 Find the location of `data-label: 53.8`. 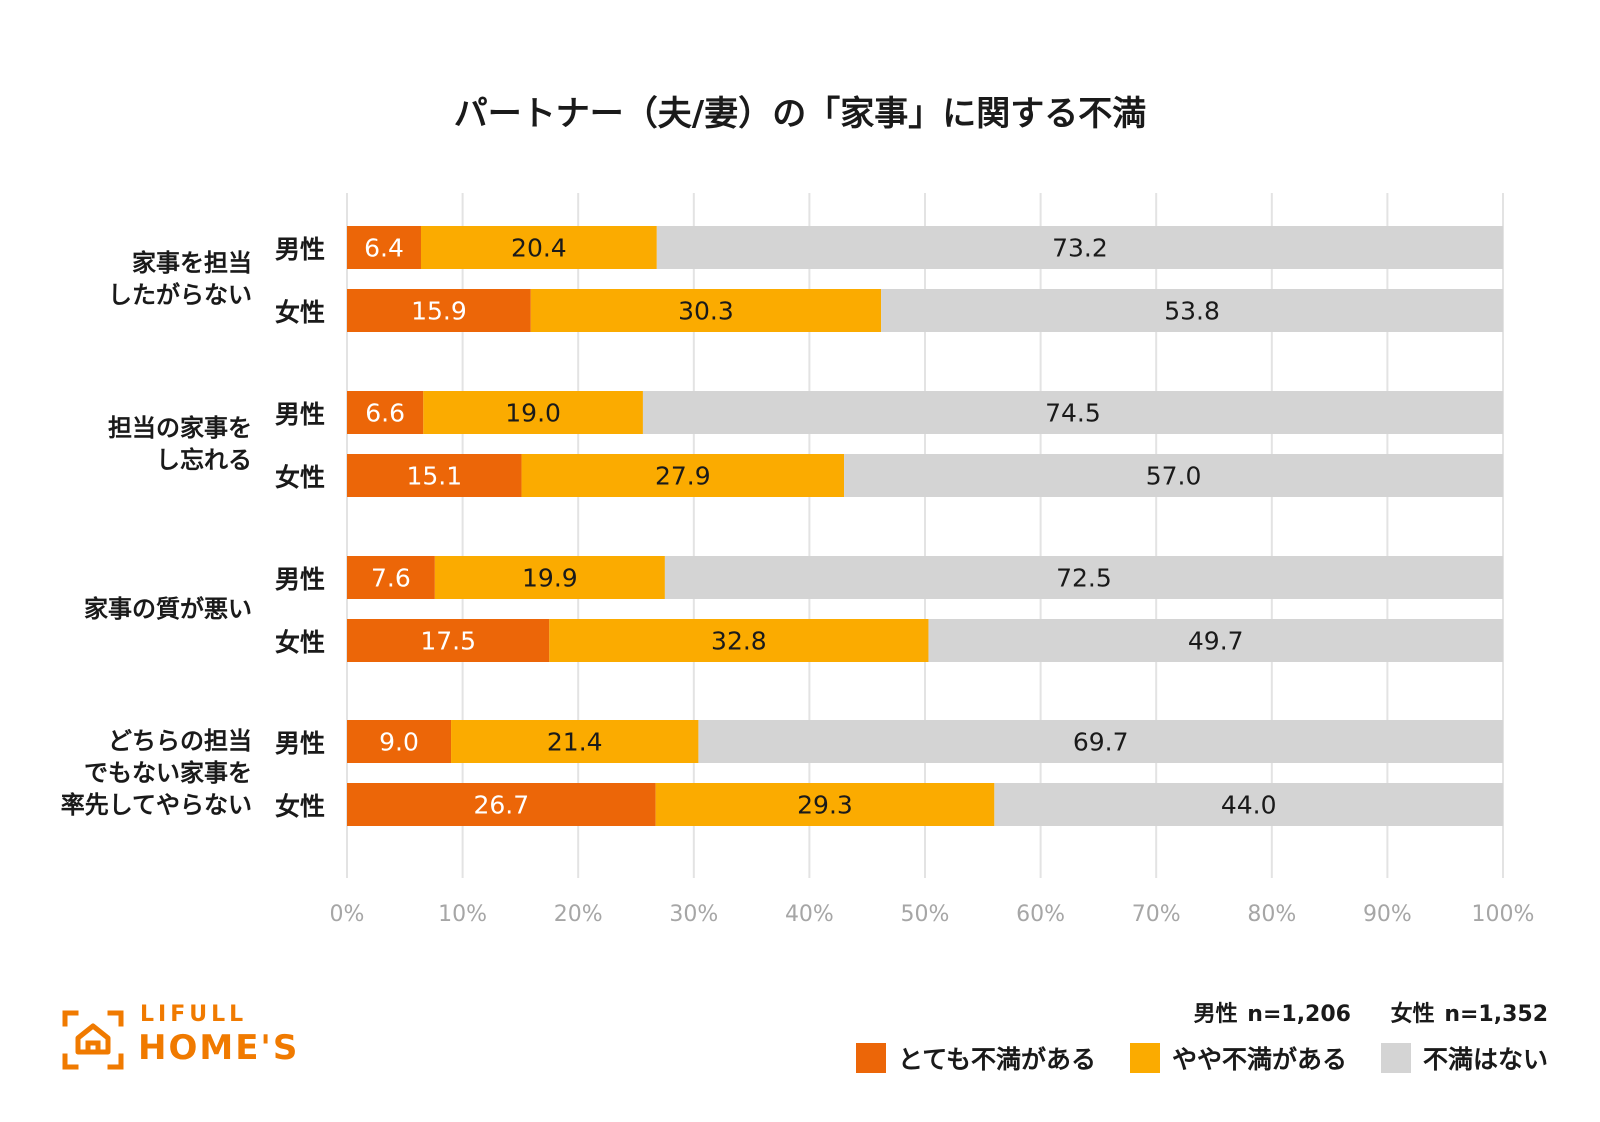

data-label: 53.8 is located at coordinates (1192, 311).